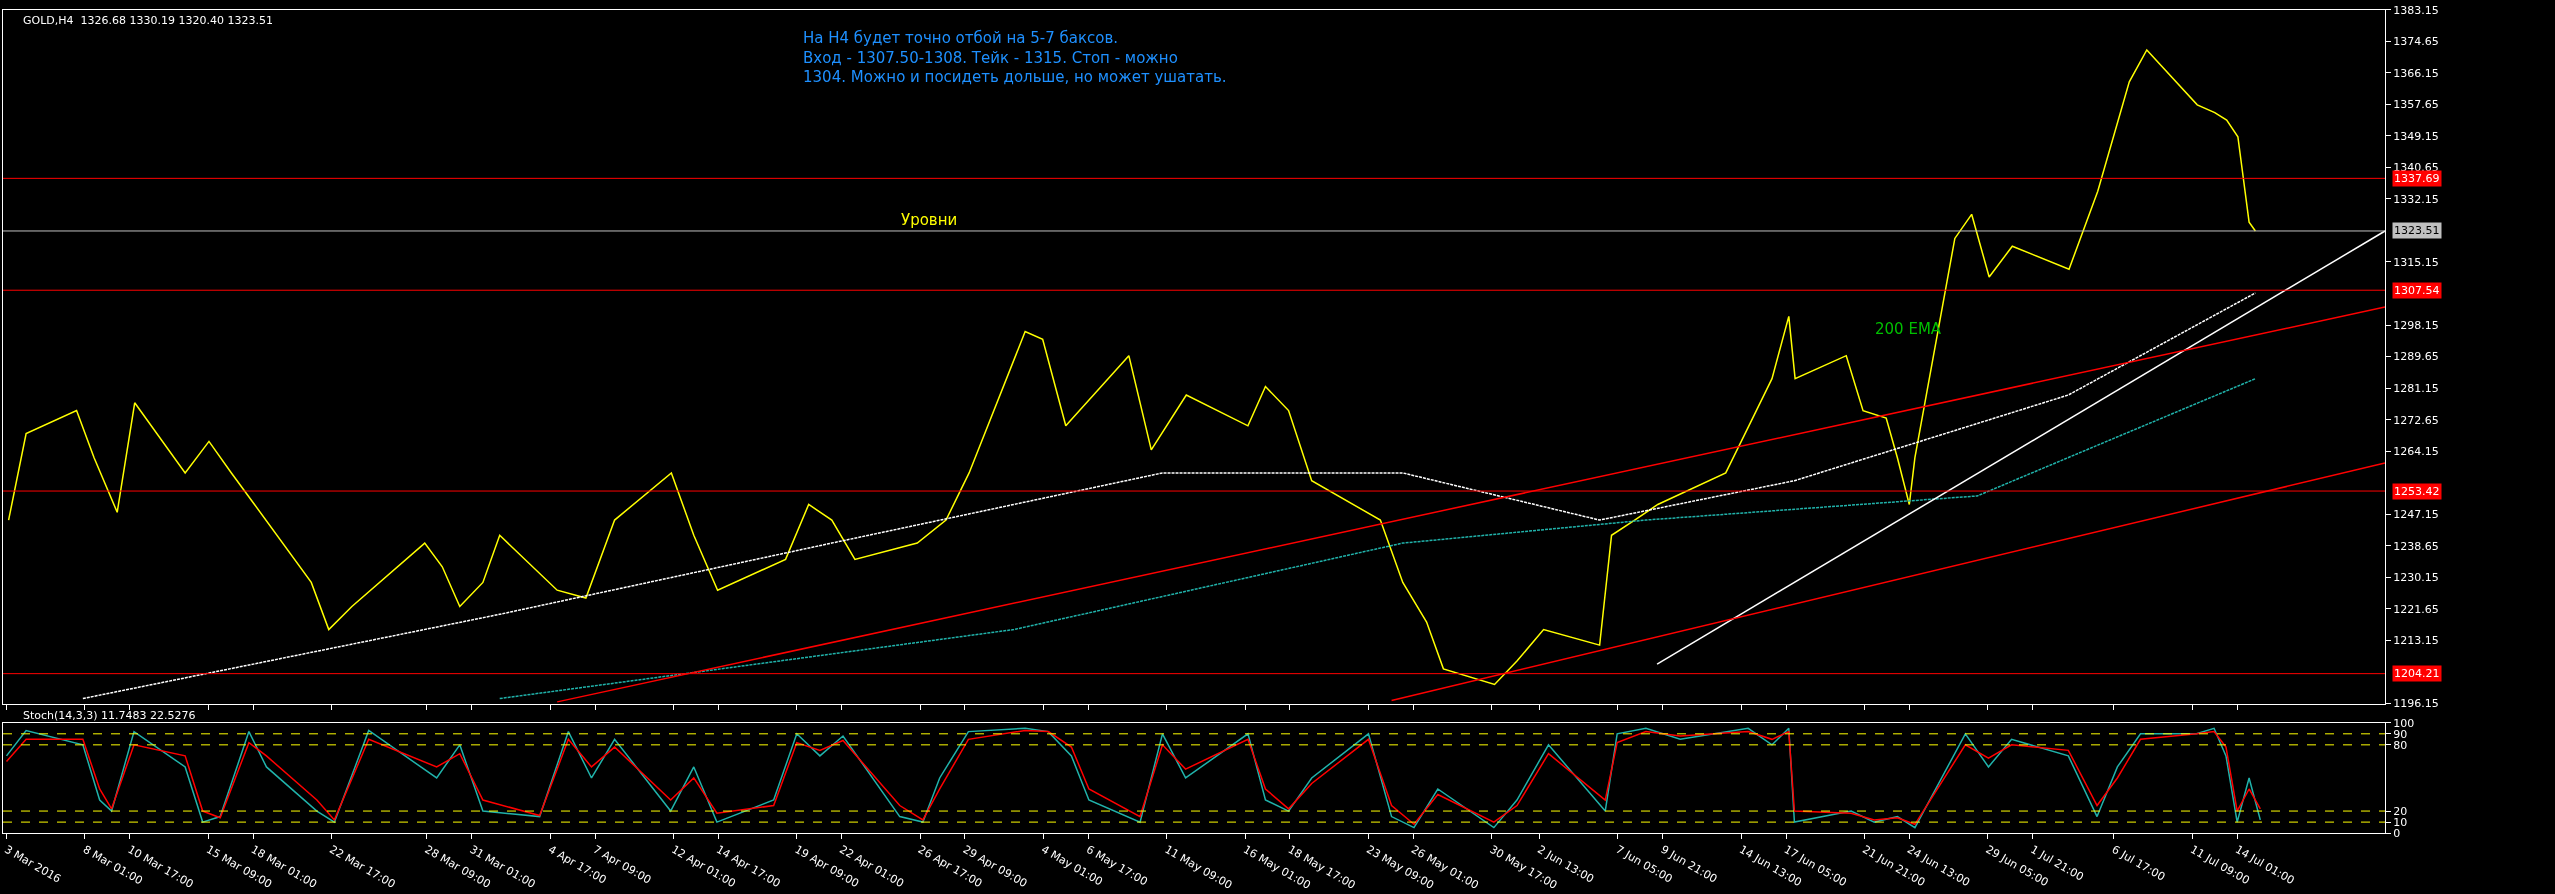  Describe the element at coordinates (2416, 704) in the screenshot. I see `y-tick-label: 1196.15` at that location.